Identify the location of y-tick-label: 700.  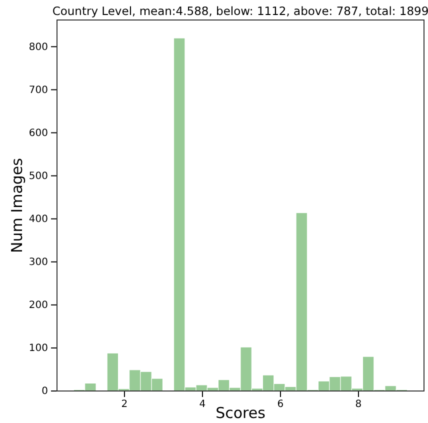
(38, 90).